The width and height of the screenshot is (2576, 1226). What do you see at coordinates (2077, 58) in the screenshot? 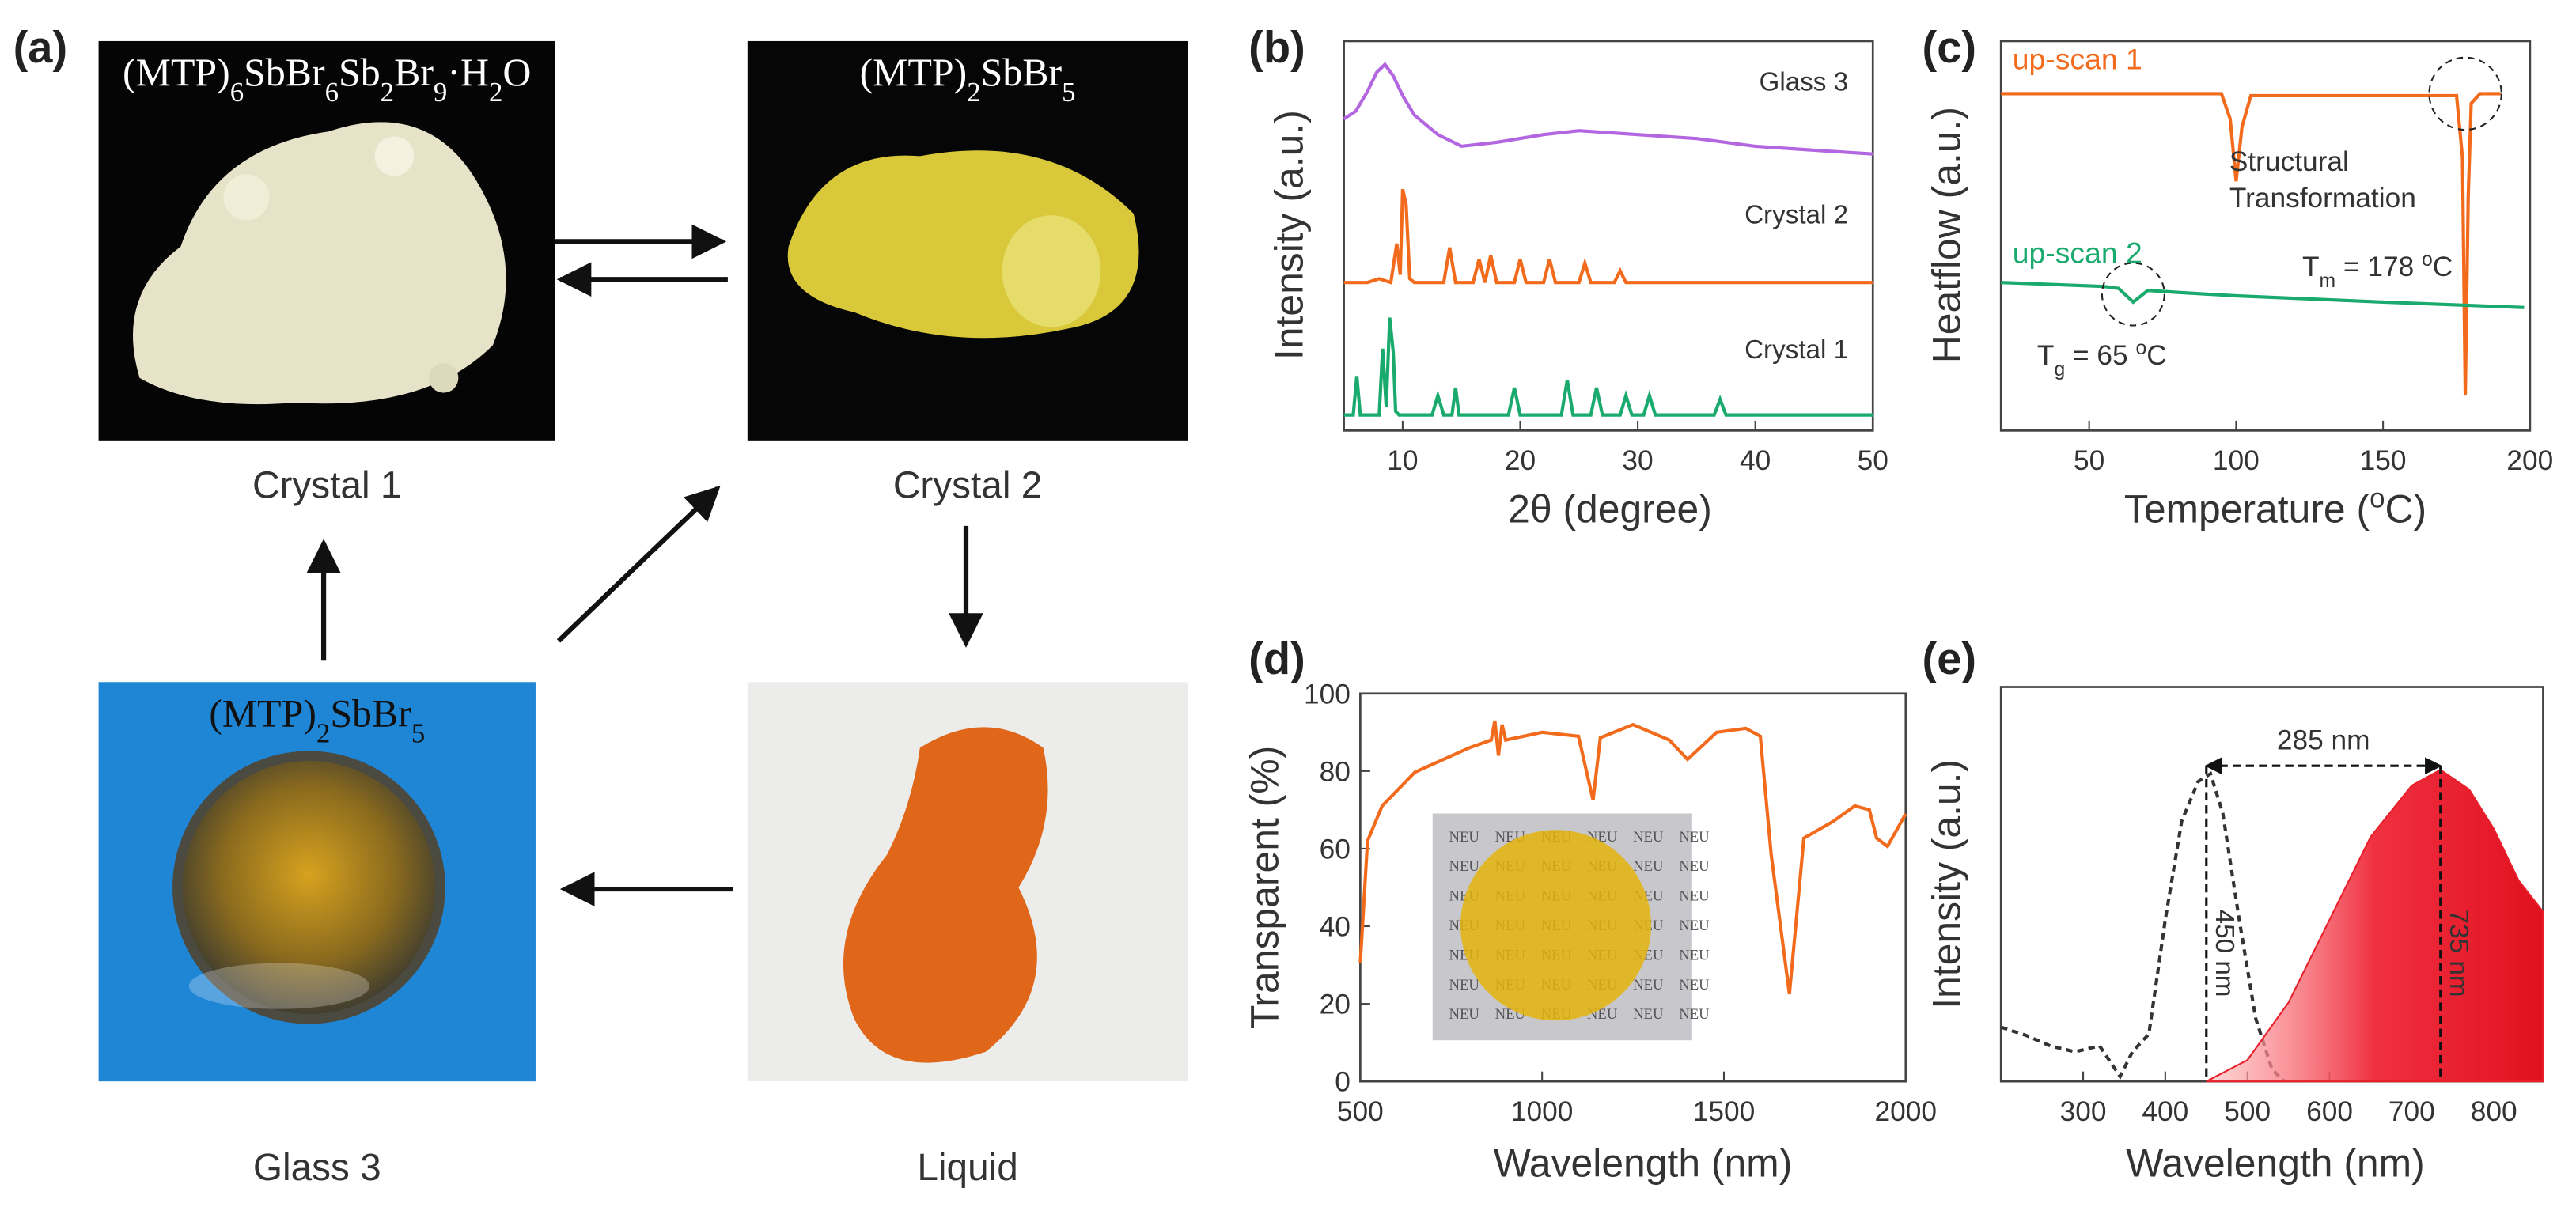
I see `series-label: up-scan 1` at bounding box center [2077, 58].